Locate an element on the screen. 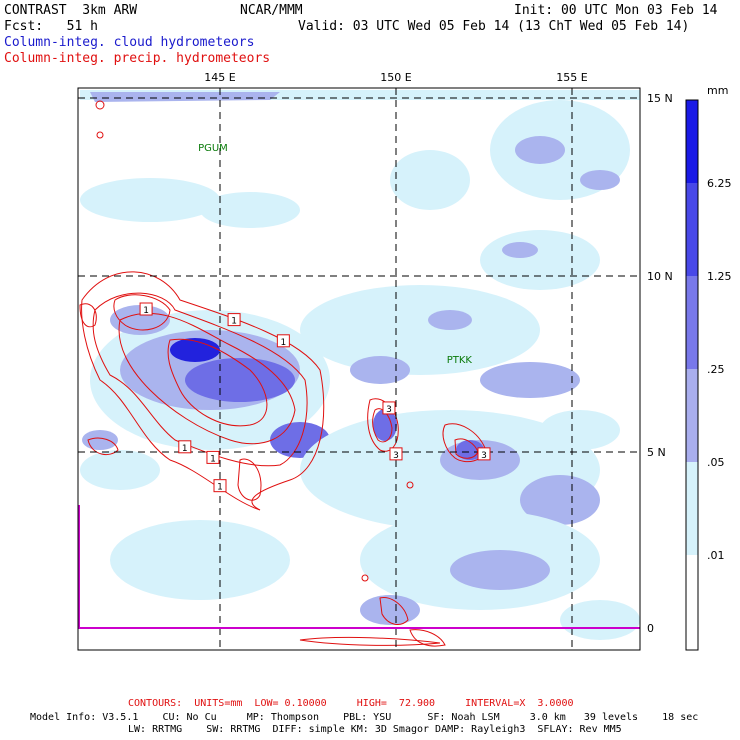 The height and width of the screenshot is (740, 740). station-label-pgum: PGUM is located at coordinates (213, 148).